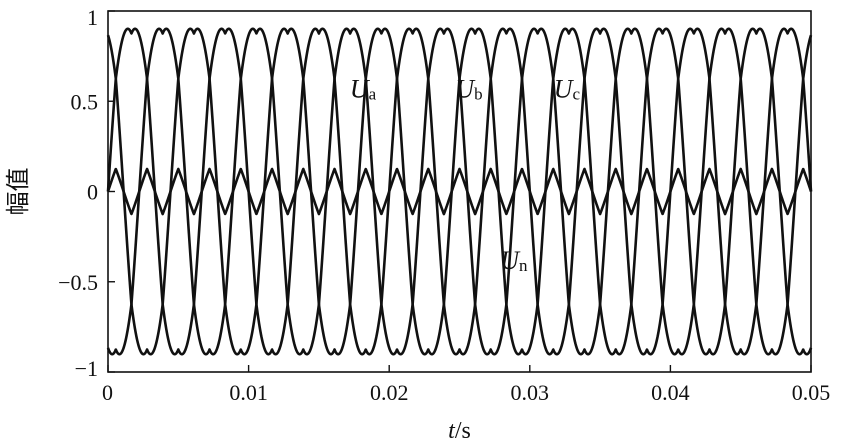 The width and height of the screenshot is (841, 442). What do you see at coordinates (107, 392) in the screenshot?
I see `x-tick-label: 0` at bounding box center [107, 392].